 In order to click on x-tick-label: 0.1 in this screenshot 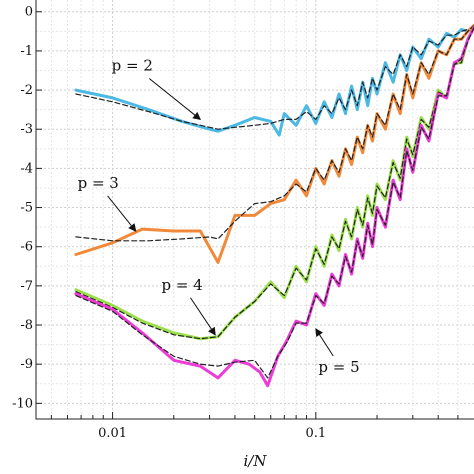, I will do `click(315, 433)`.